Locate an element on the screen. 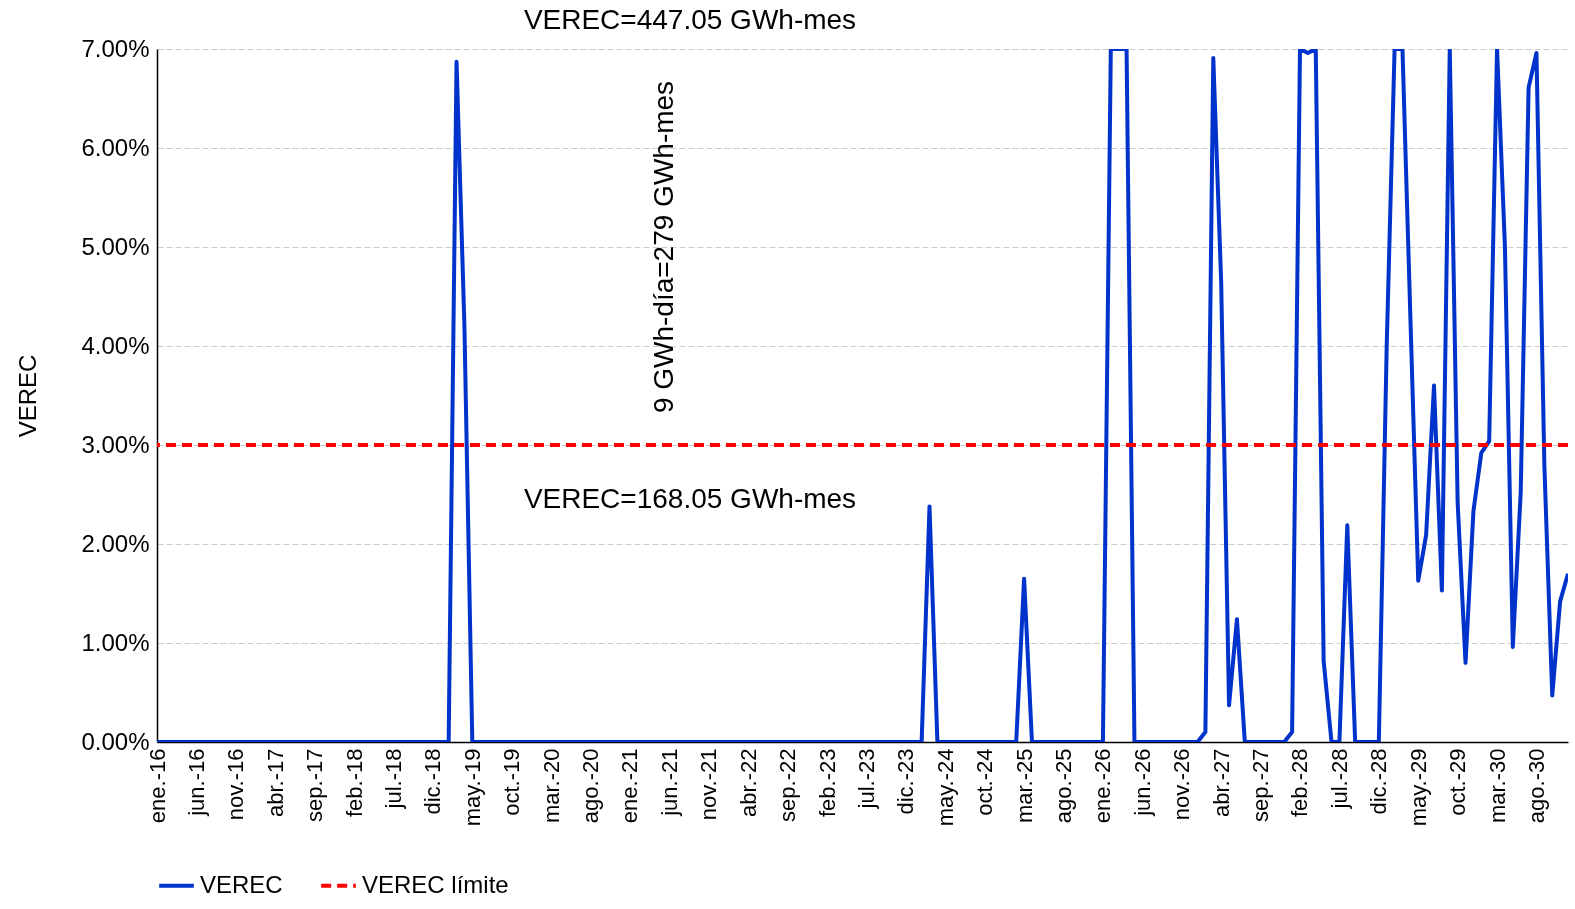  x-tick-label: jul.-23 is located at coordinates (866, 779).